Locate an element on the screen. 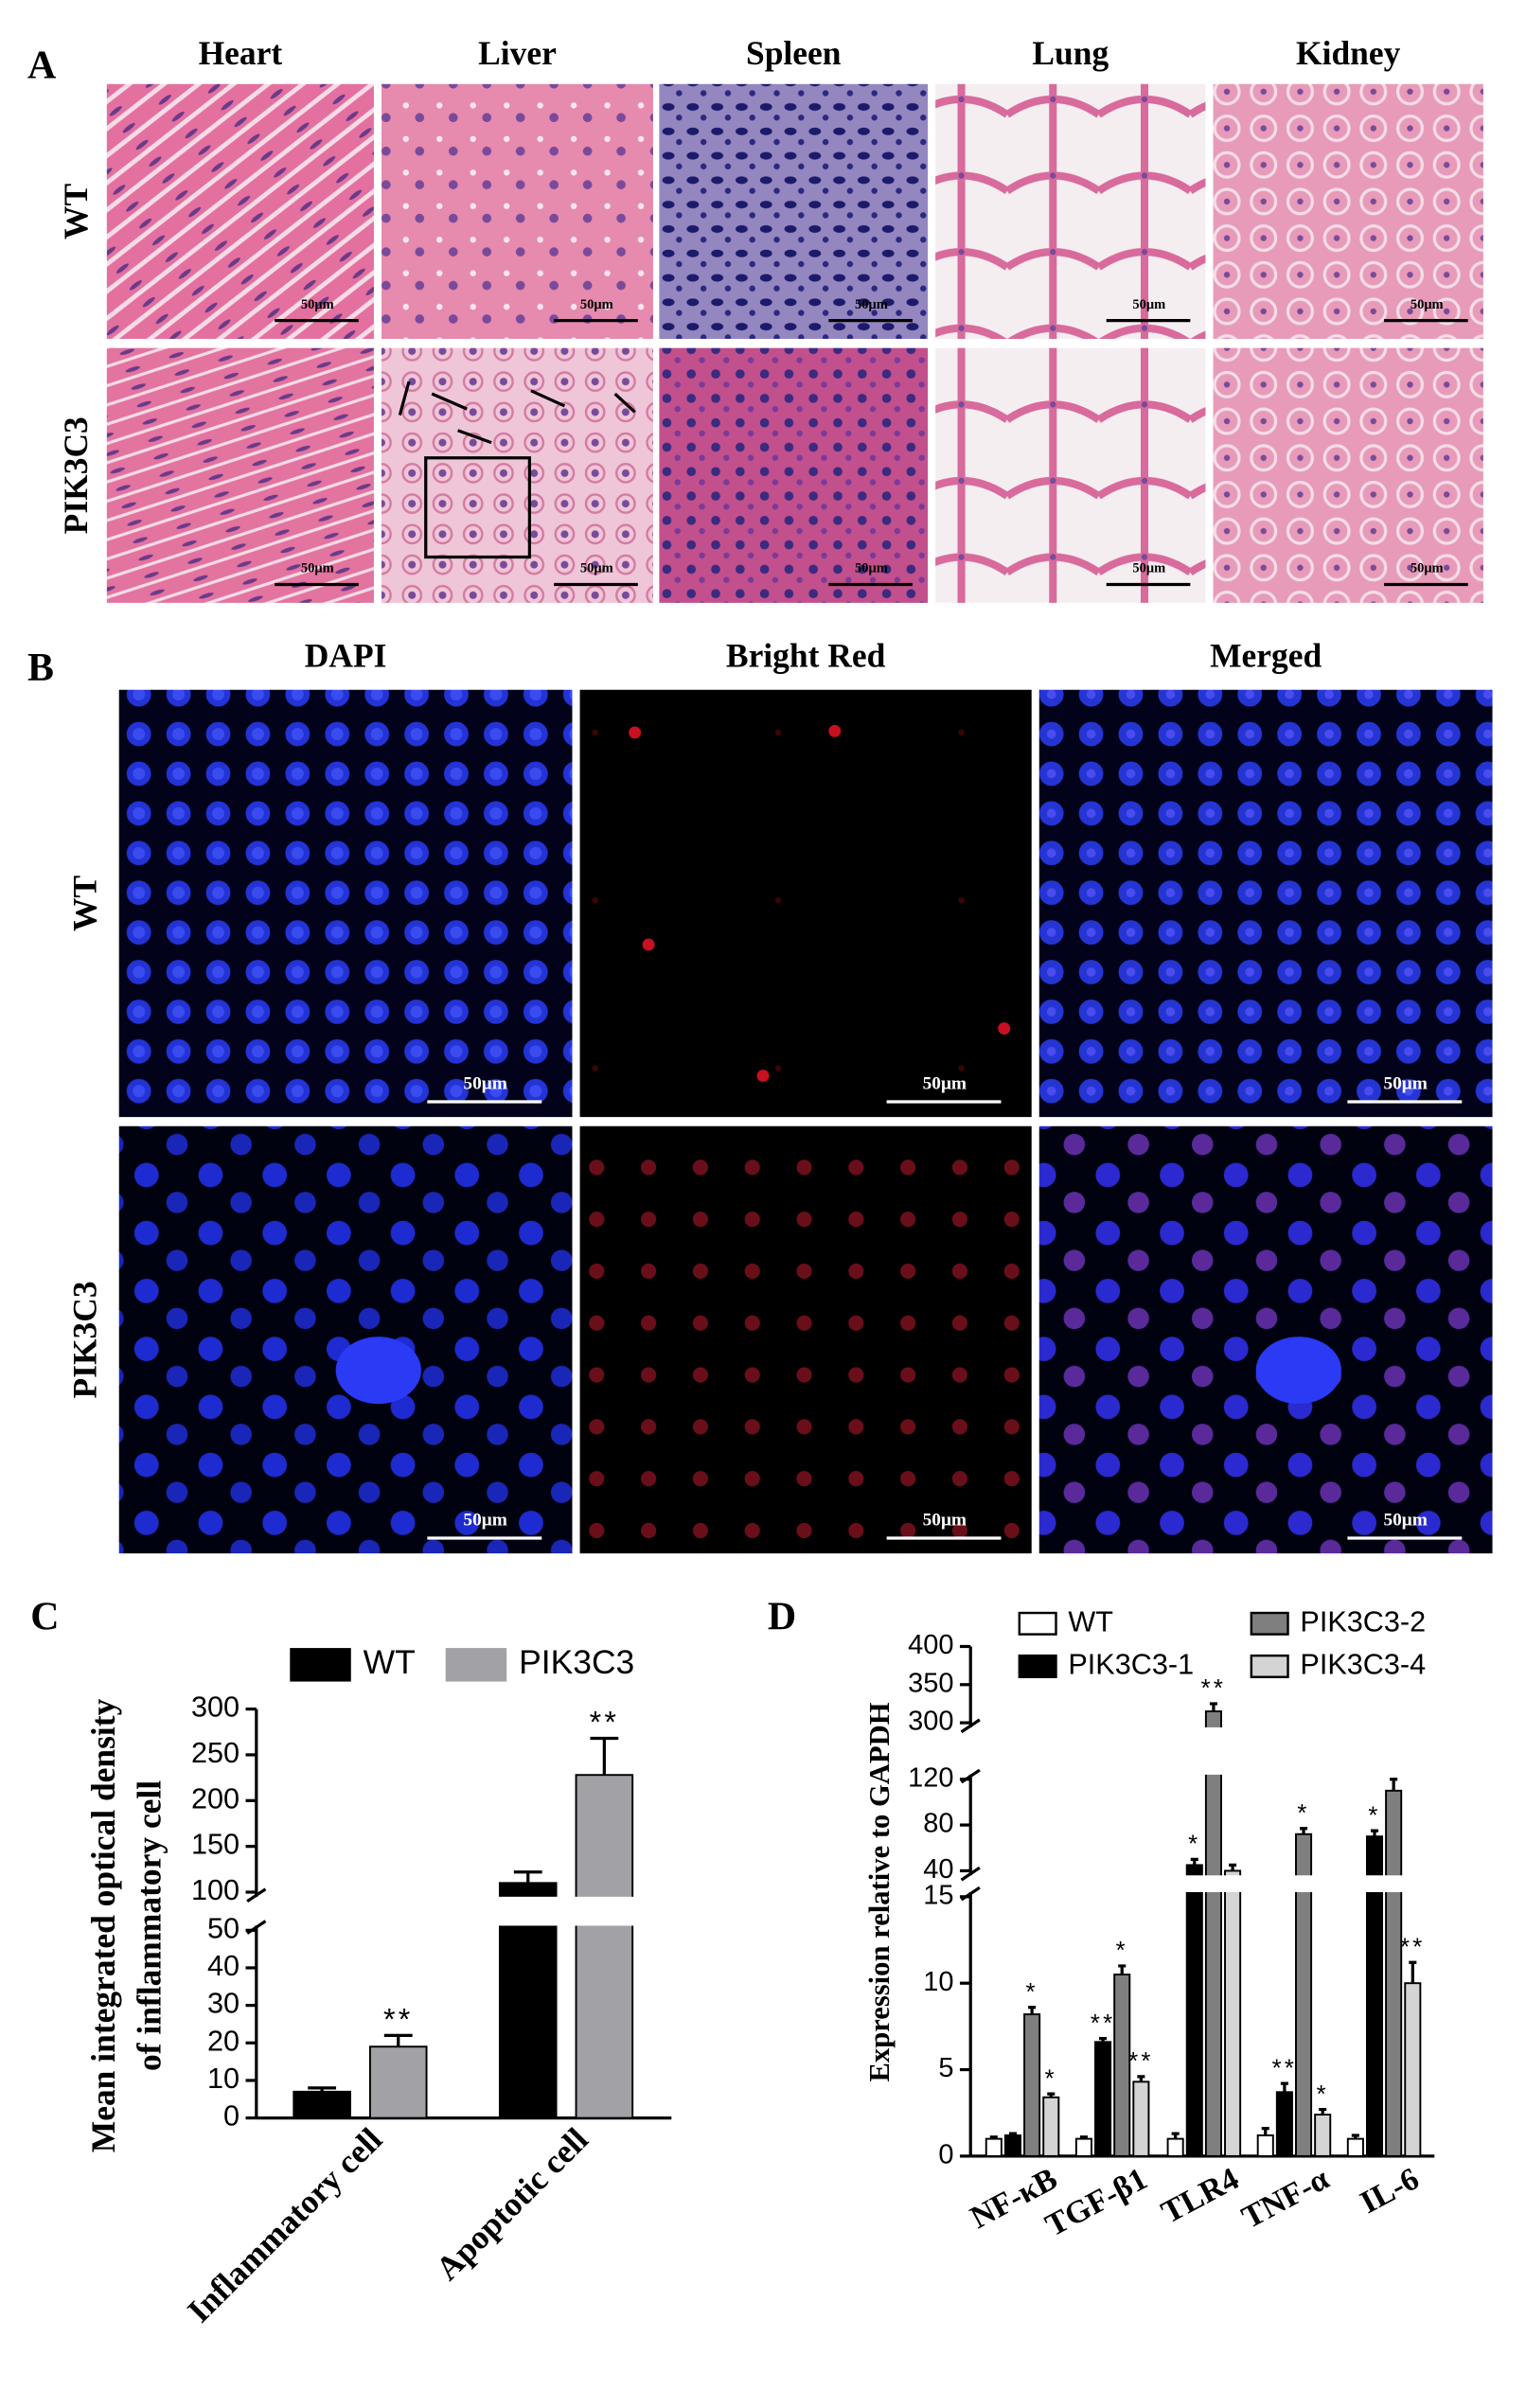 This screenshot has width=1526, height=2408. x-tick-label: TNF-α is located at coordinates (1285, 2198).